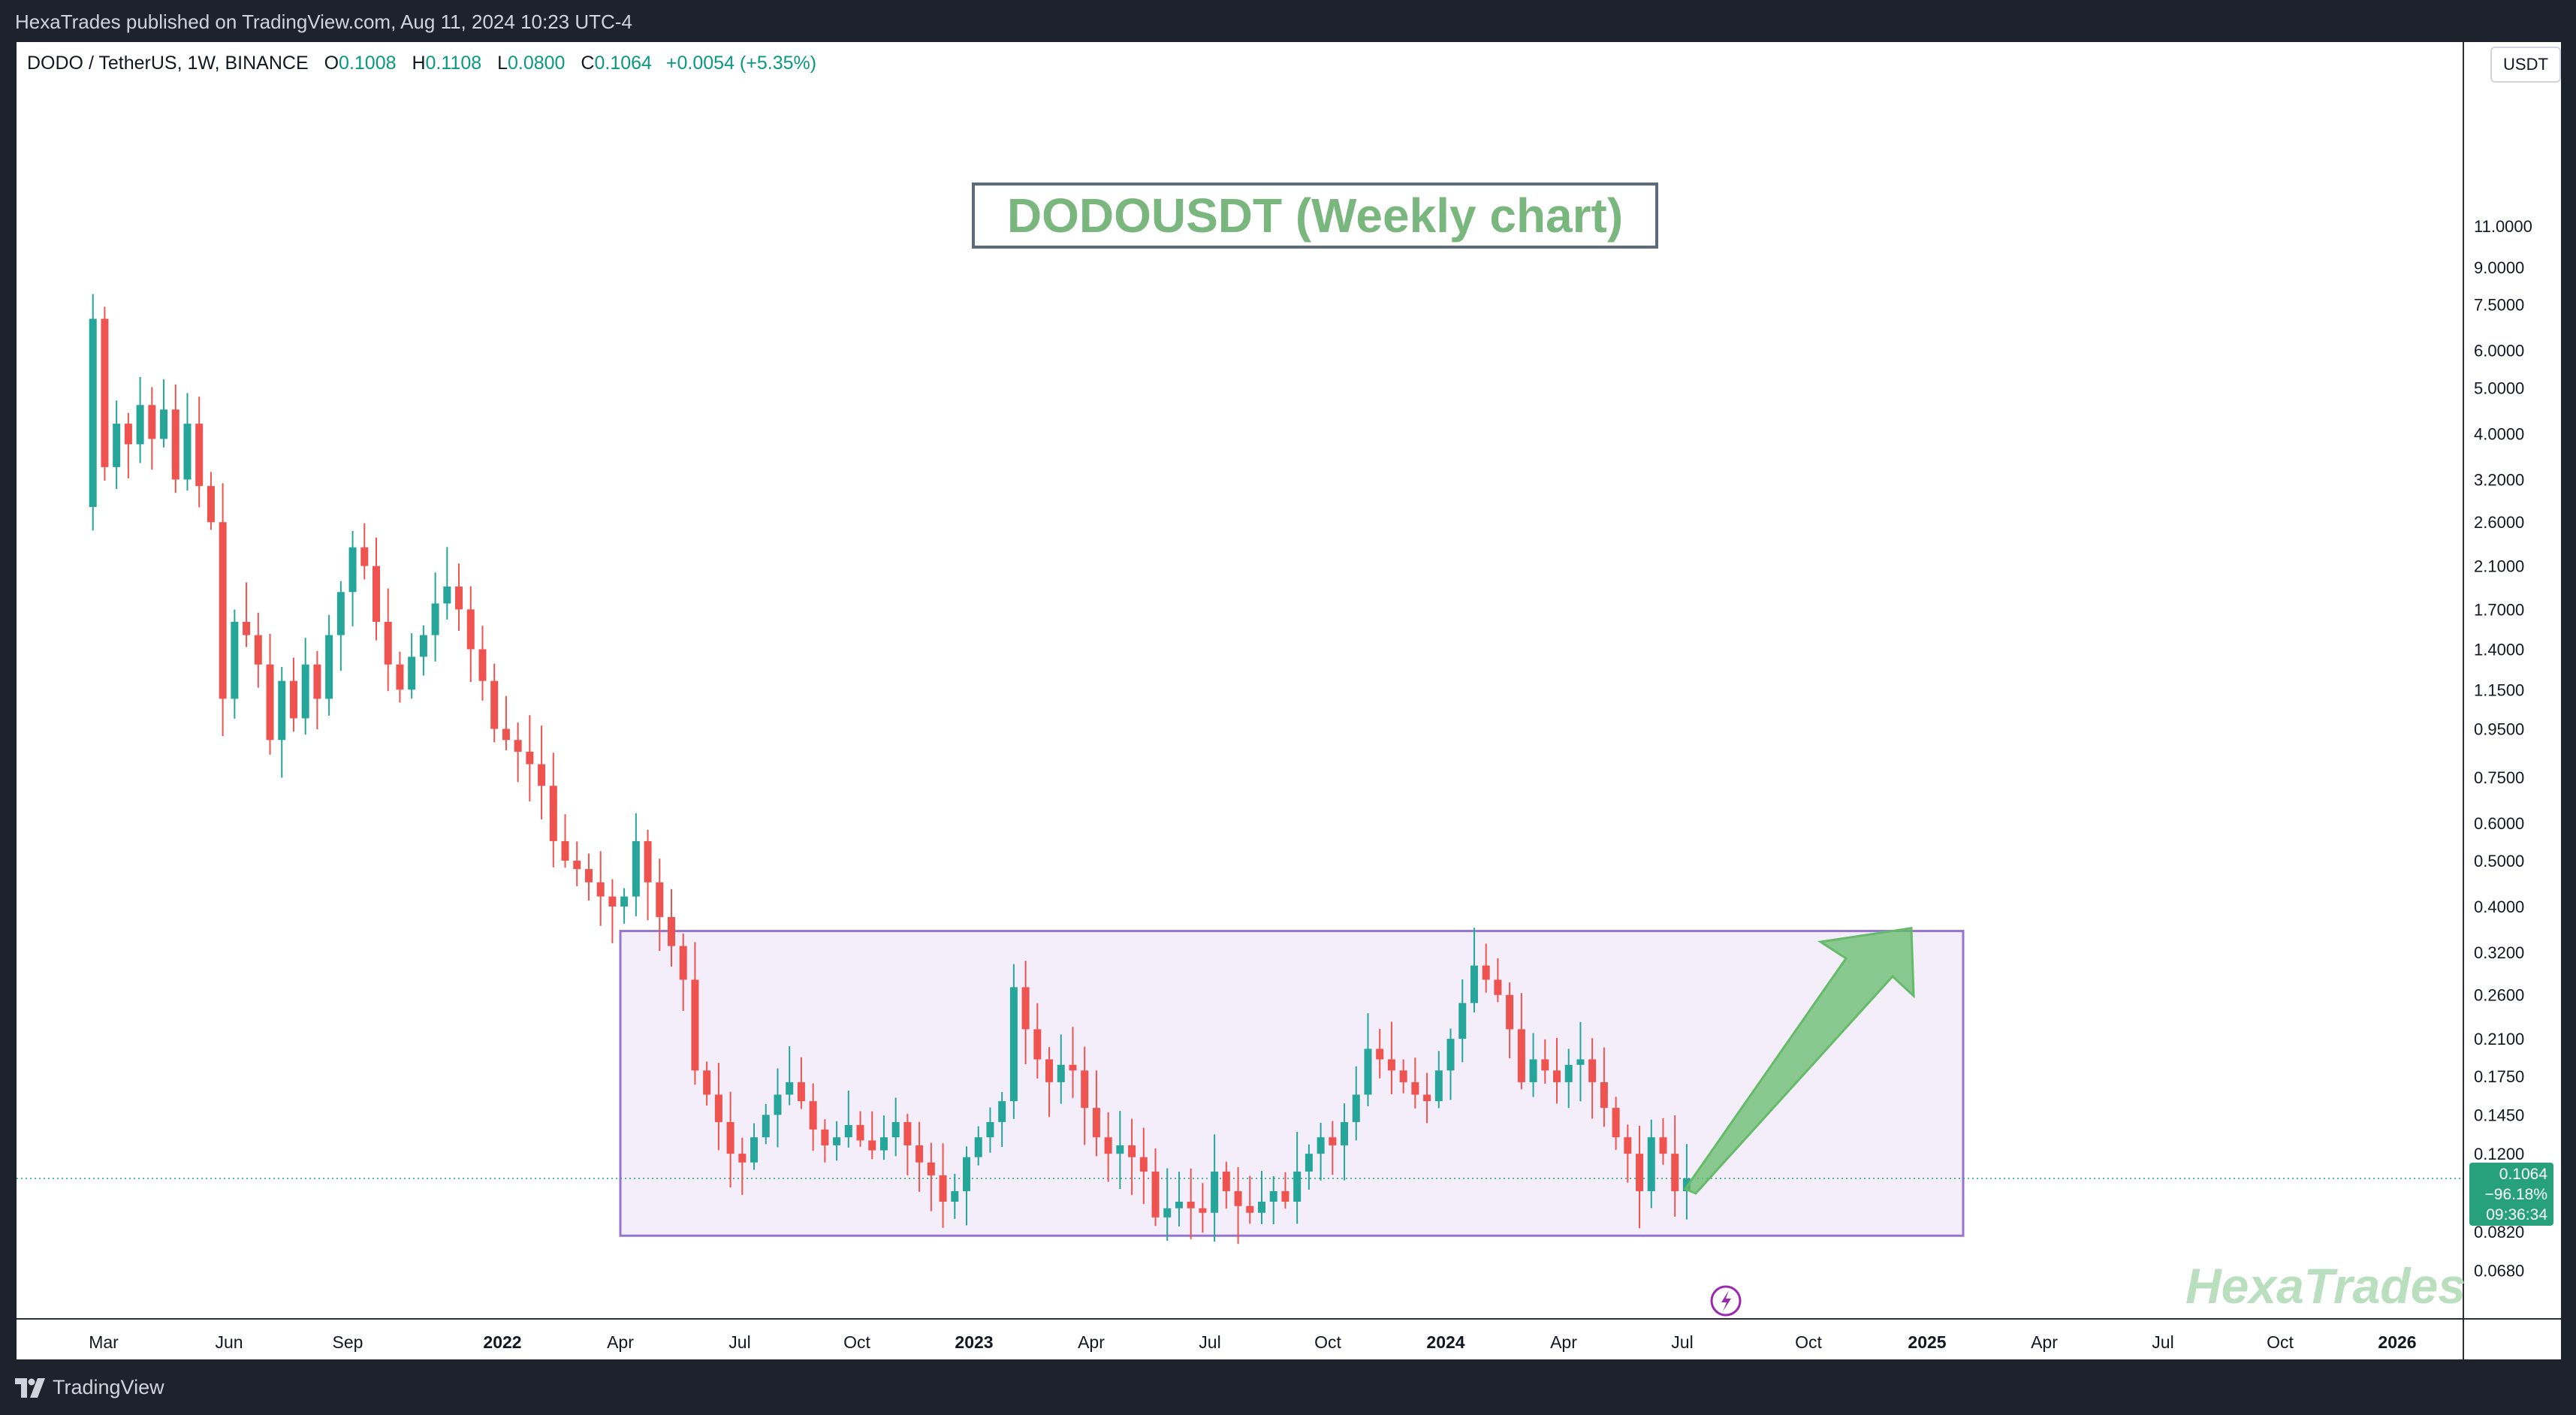 The height and width of the screenshot is (1415, 2576). What do you see at coordinates (2525, 65) in the screenshot?
I see `currency-label: USDT` at bounding box center [2525, 65].